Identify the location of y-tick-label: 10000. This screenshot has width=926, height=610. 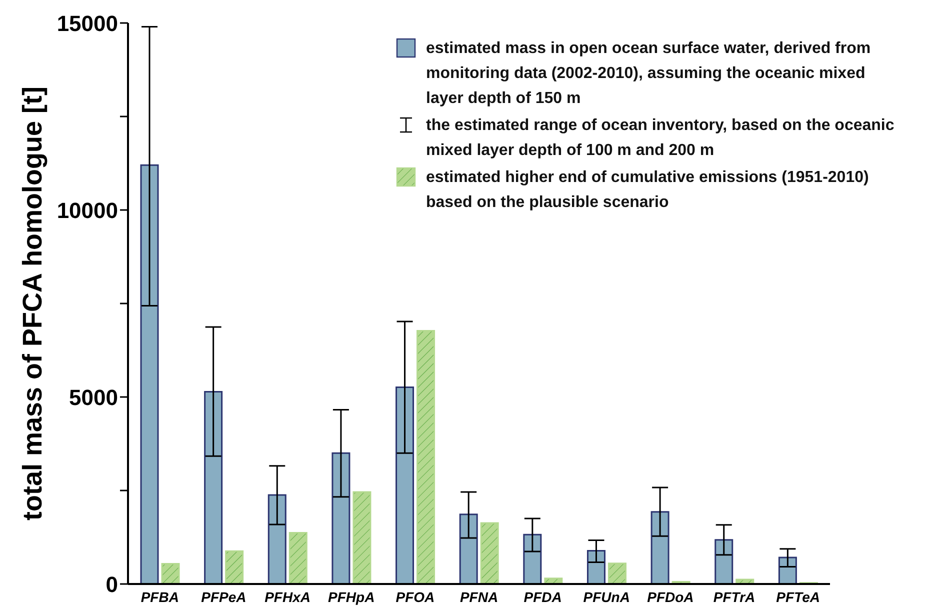
(87, 210).